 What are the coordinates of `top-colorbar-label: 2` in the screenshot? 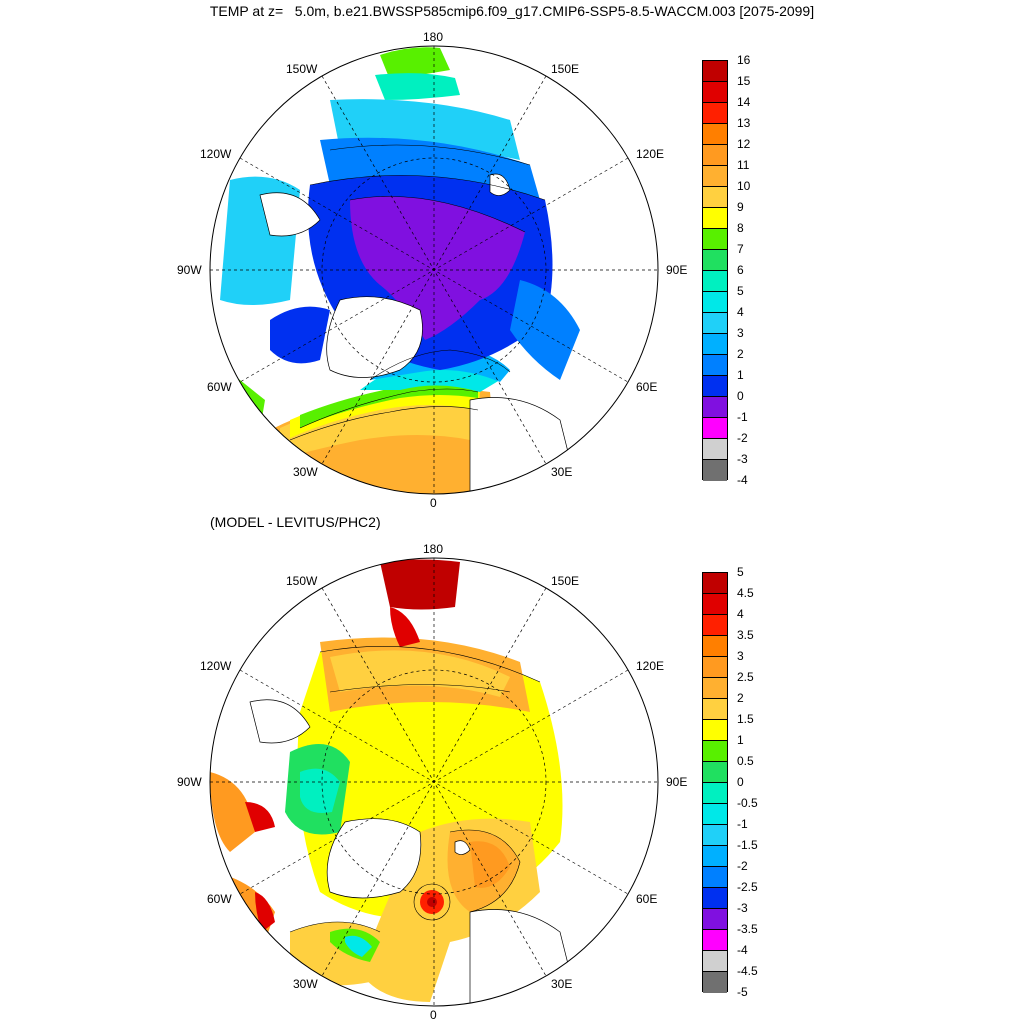 It's located at (740, 354).